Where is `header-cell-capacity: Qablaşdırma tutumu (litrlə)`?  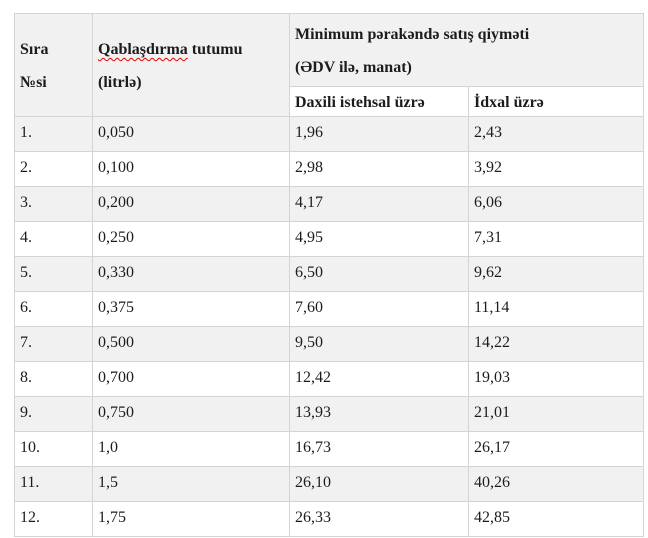 header-cell-capacity: Qablaşdırma tutumu (litrlə) is located at coordinates (191, 65).